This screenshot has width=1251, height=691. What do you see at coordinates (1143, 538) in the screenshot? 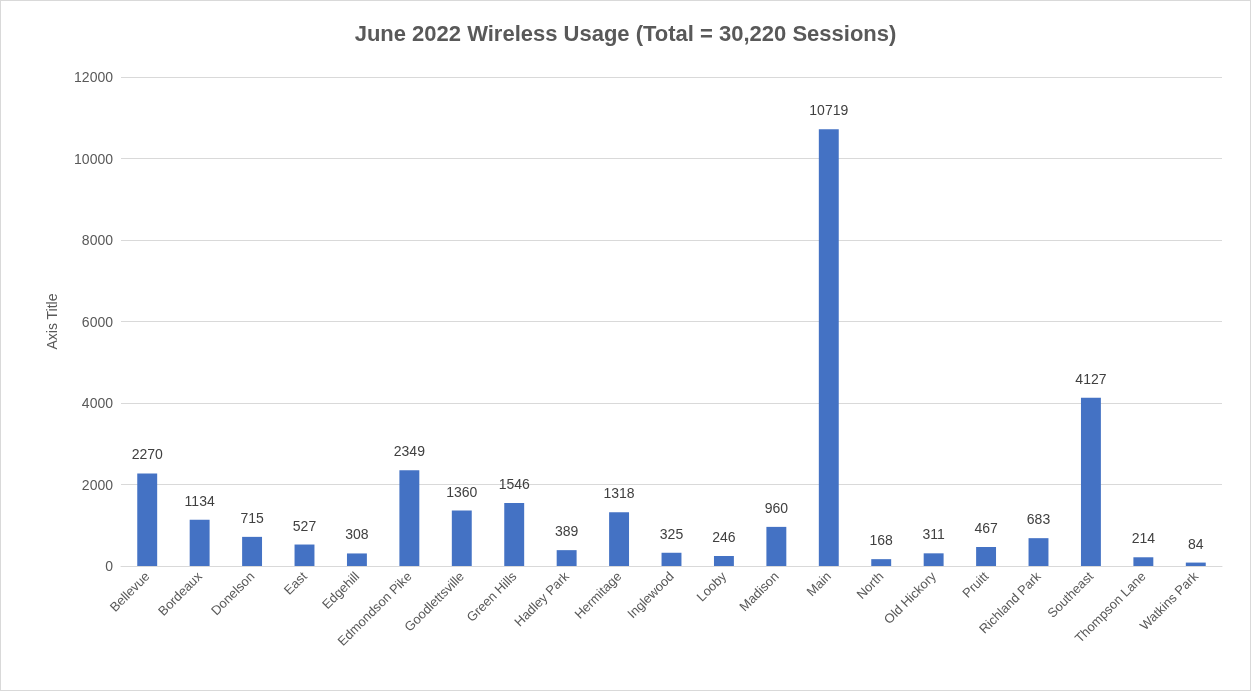
I see `data-label: 214` at bounding box center [1143, 538].